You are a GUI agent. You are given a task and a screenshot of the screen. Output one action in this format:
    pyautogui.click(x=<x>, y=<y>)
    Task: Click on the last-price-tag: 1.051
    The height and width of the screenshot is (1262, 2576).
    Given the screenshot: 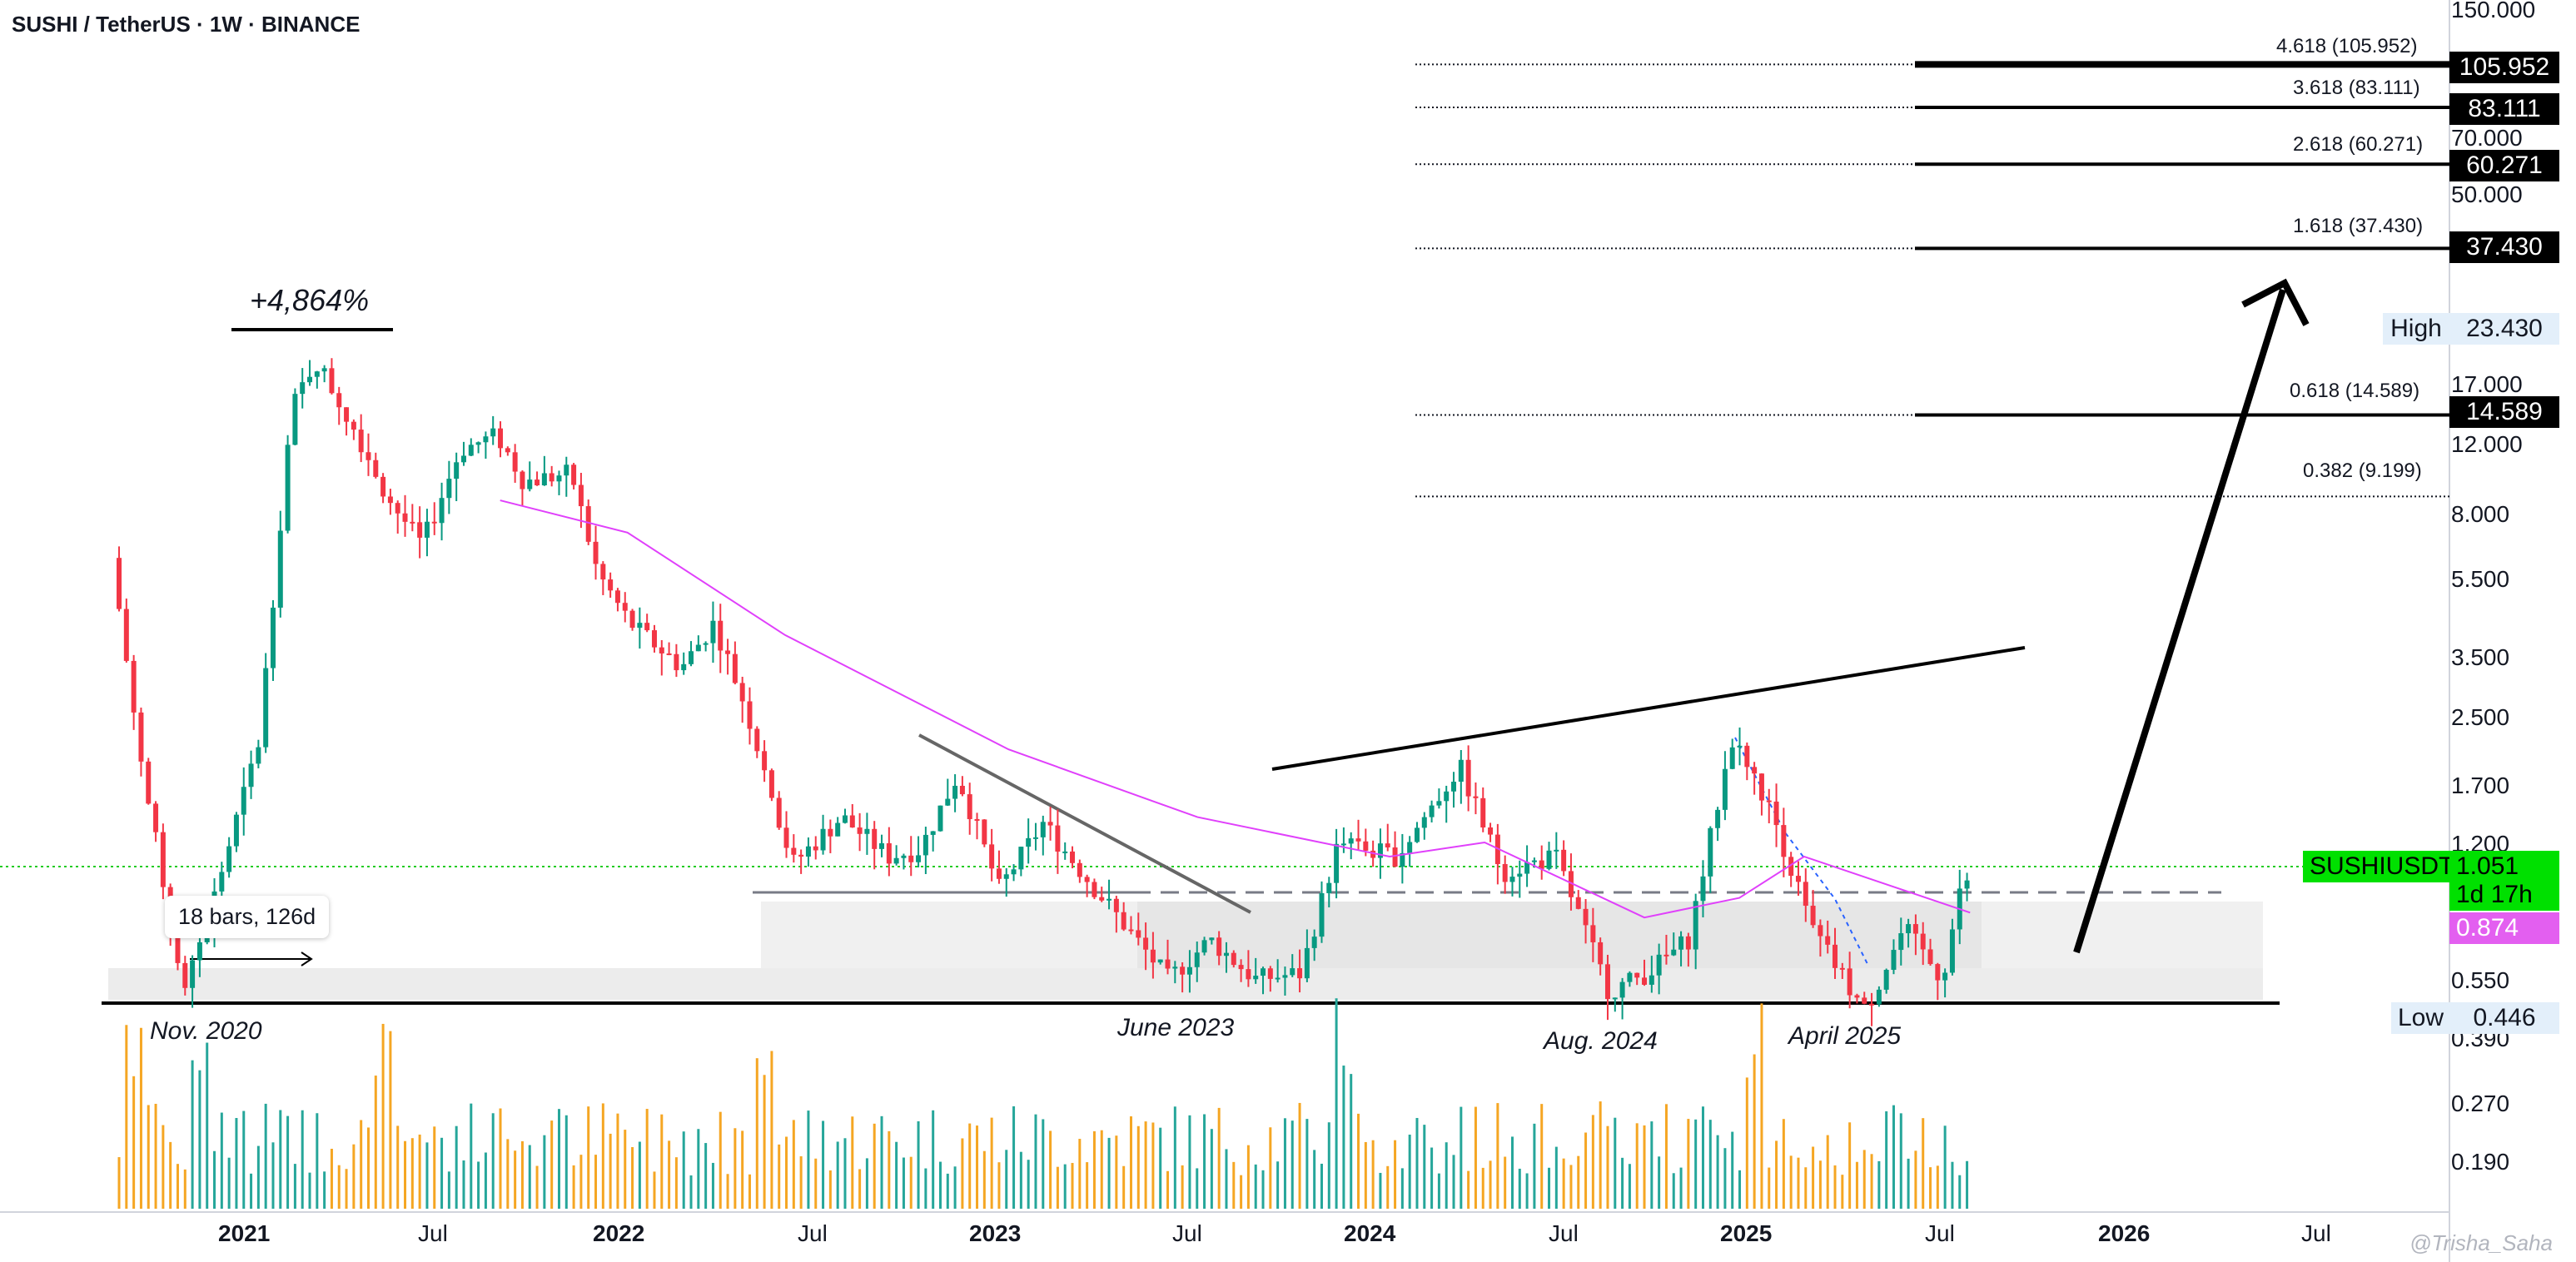 What is the action you would take?
    pyautogui.click(x=2504, y=866)
    